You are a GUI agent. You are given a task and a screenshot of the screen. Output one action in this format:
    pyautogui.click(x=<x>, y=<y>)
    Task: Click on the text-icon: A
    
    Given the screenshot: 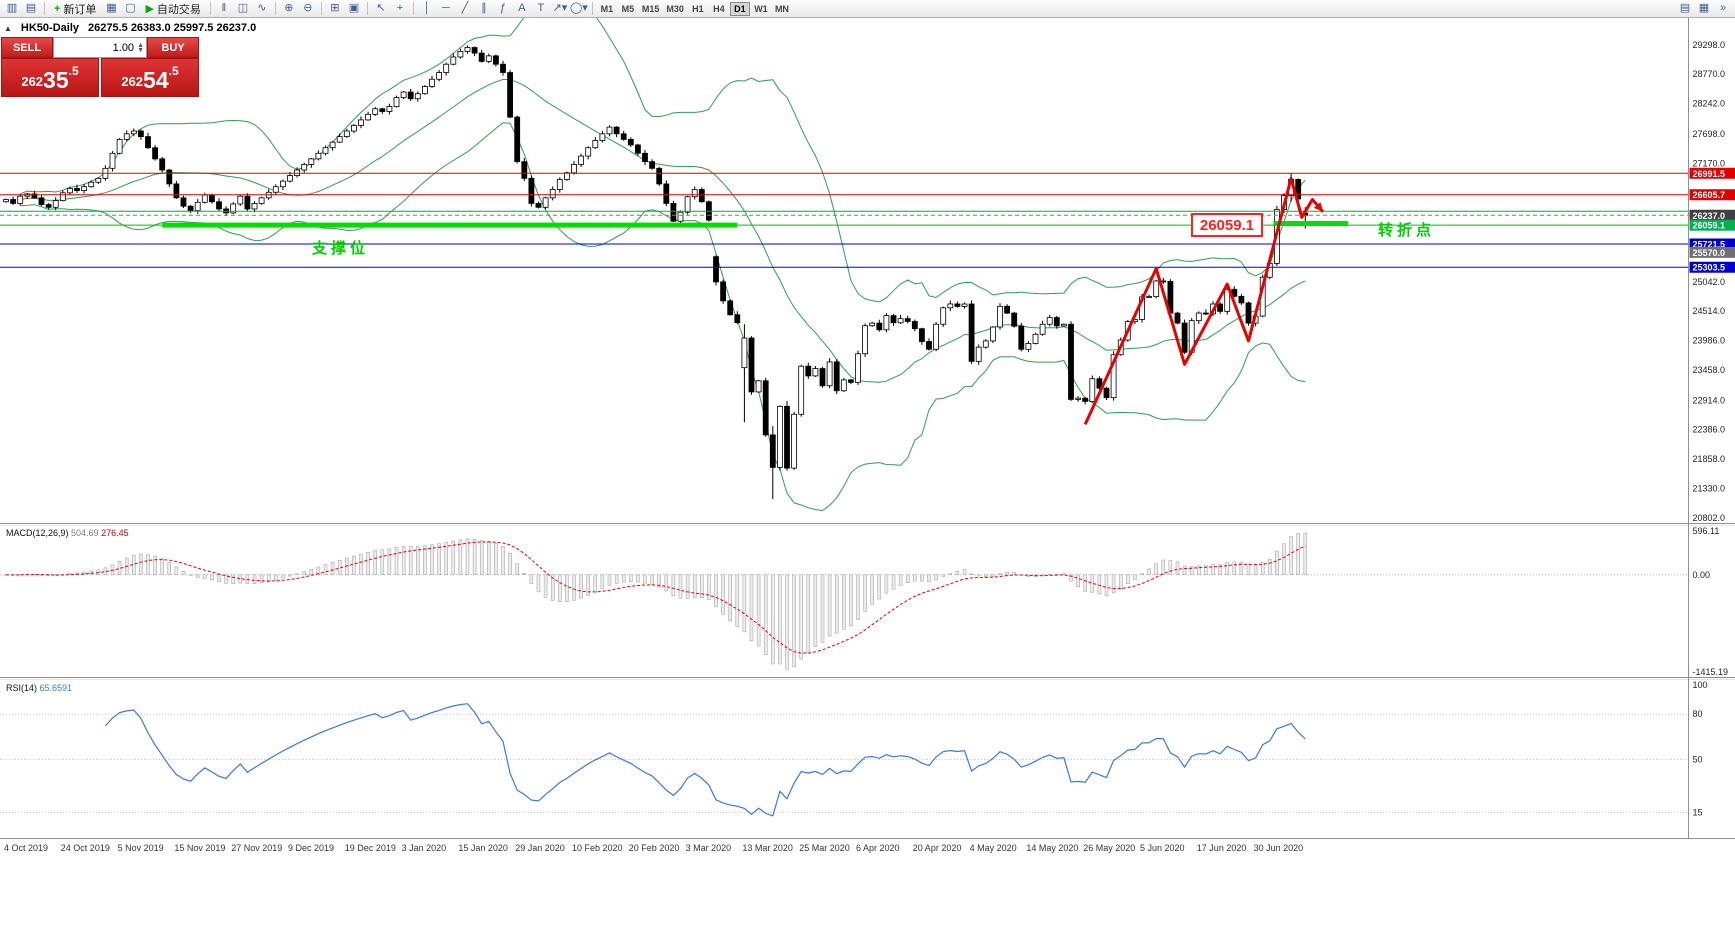 What is the action you would take?
    pyautogui.click(x=522, y=8)
    